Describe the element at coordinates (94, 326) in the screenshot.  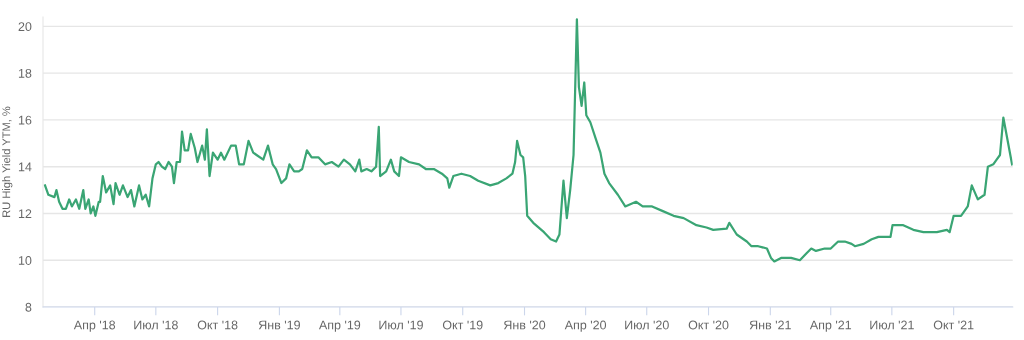
I see `x-tick-label: Апр '18` at that location.